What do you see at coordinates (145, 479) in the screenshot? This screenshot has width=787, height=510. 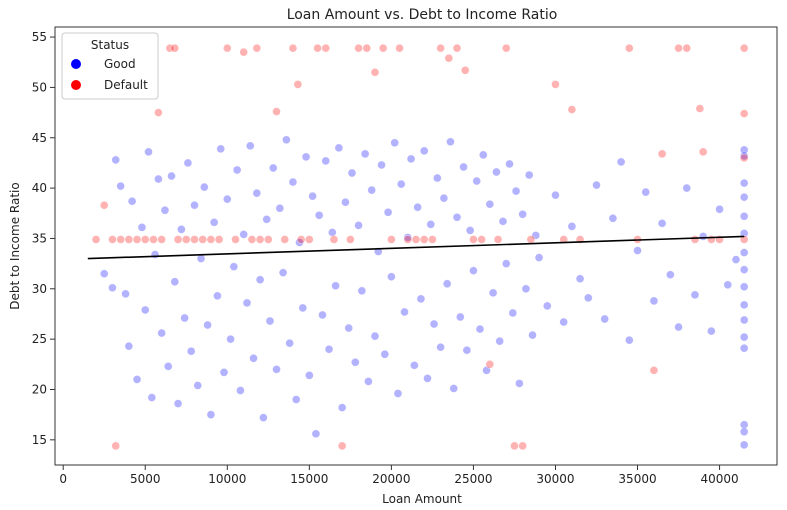 I see `x-tick-label: 5000` at bounding box center [145, 479].